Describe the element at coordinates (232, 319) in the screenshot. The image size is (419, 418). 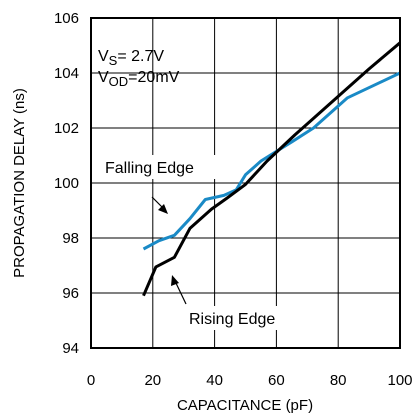
I see `rising-edge-label: Rising Edge` at that location.